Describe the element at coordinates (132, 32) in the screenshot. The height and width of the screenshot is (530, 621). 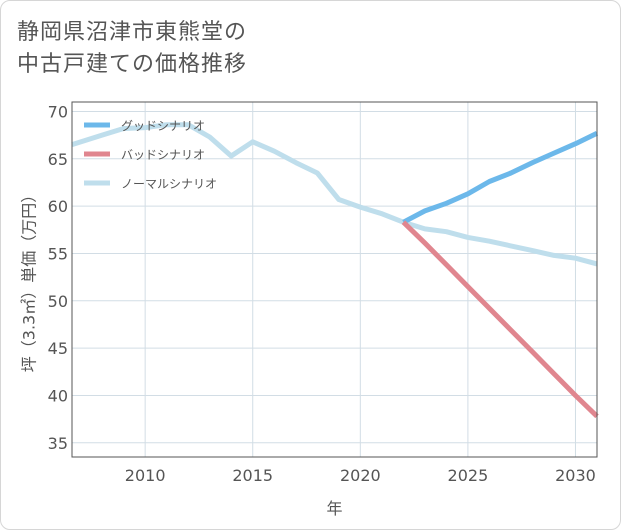
I see `chart-title-line-1: 静岡県沼津市東熊堂の` at that location.